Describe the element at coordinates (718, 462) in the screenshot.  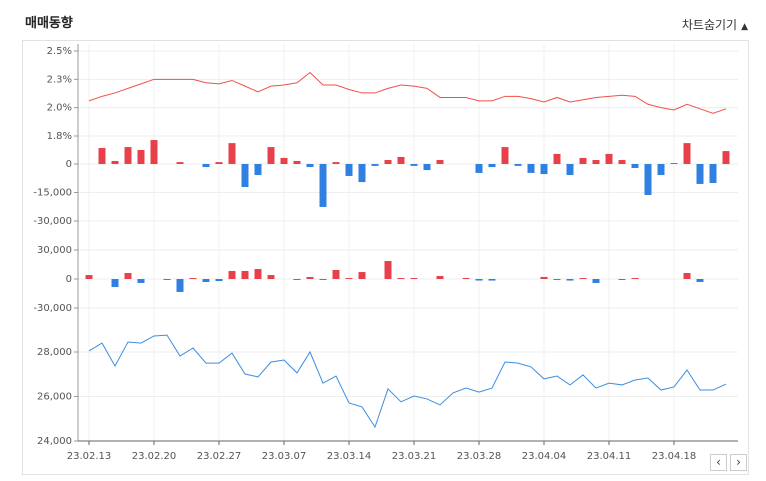
I see `prev-button: ‹` at that location.